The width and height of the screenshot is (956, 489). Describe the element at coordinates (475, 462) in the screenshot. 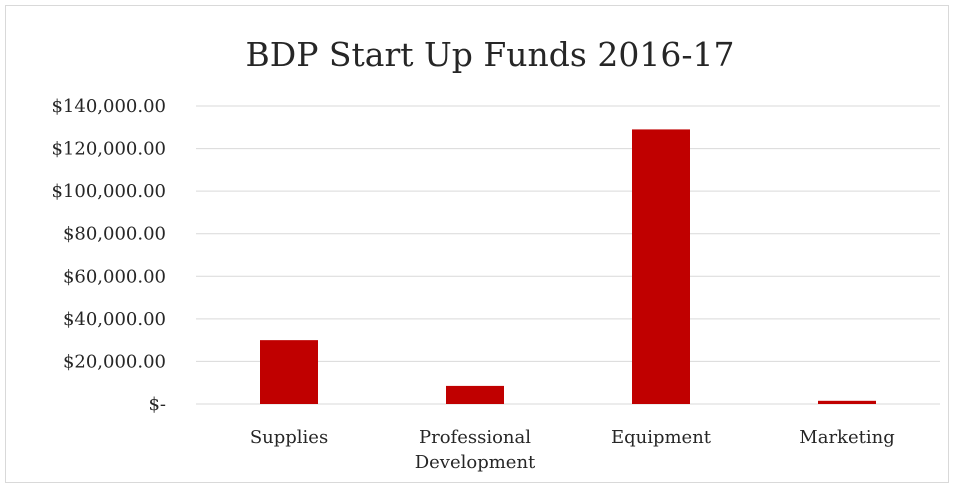

I see `x-tick-label: Development` at that location.